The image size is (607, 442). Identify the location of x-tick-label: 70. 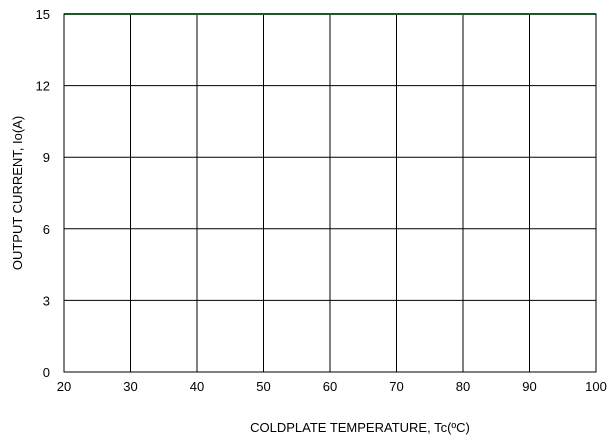
(396, 386).